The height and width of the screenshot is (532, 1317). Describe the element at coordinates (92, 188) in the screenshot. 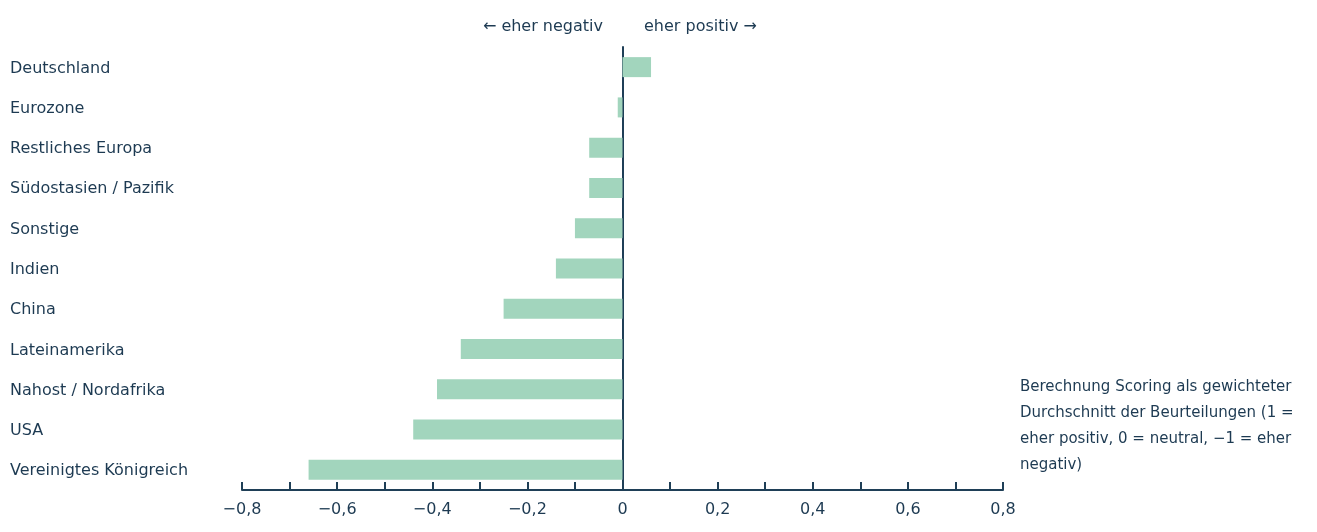

I see `y-tick-label: Südostasien / Pazifik` at that location.